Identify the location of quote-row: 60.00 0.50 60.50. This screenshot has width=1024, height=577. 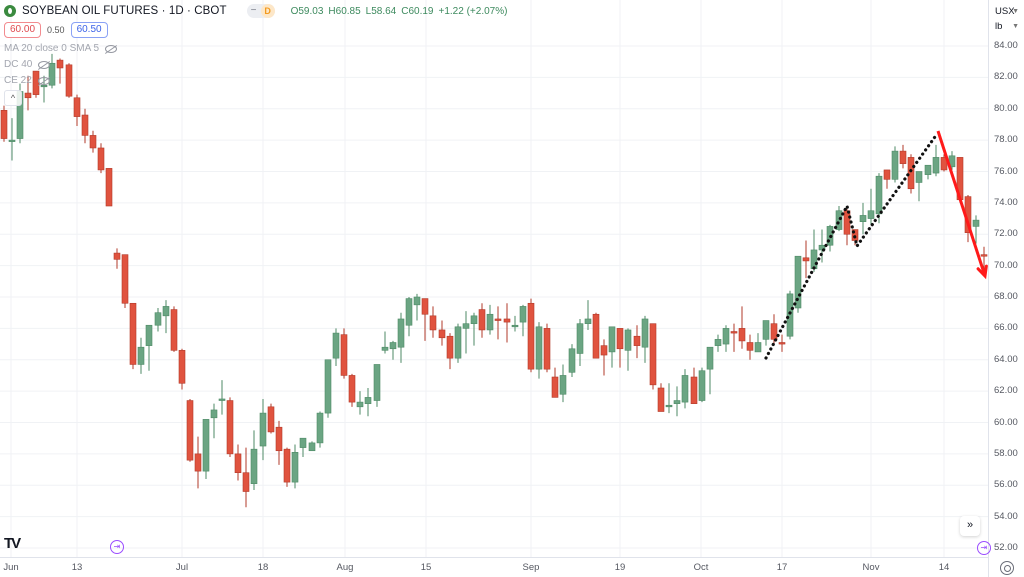
(56, 30).